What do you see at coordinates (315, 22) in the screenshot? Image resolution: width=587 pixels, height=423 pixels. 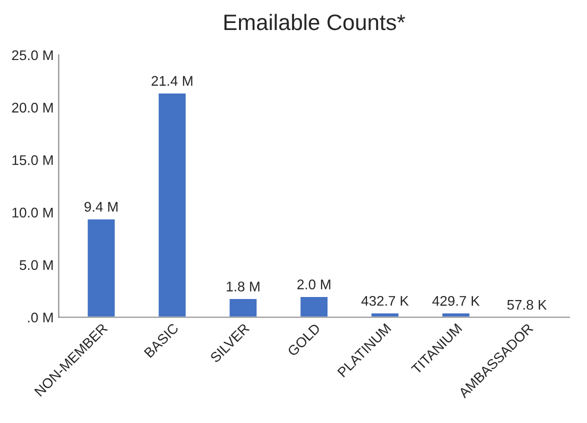 I see `chart-title: Emailable Counts*` at bounding box center [315, 22].